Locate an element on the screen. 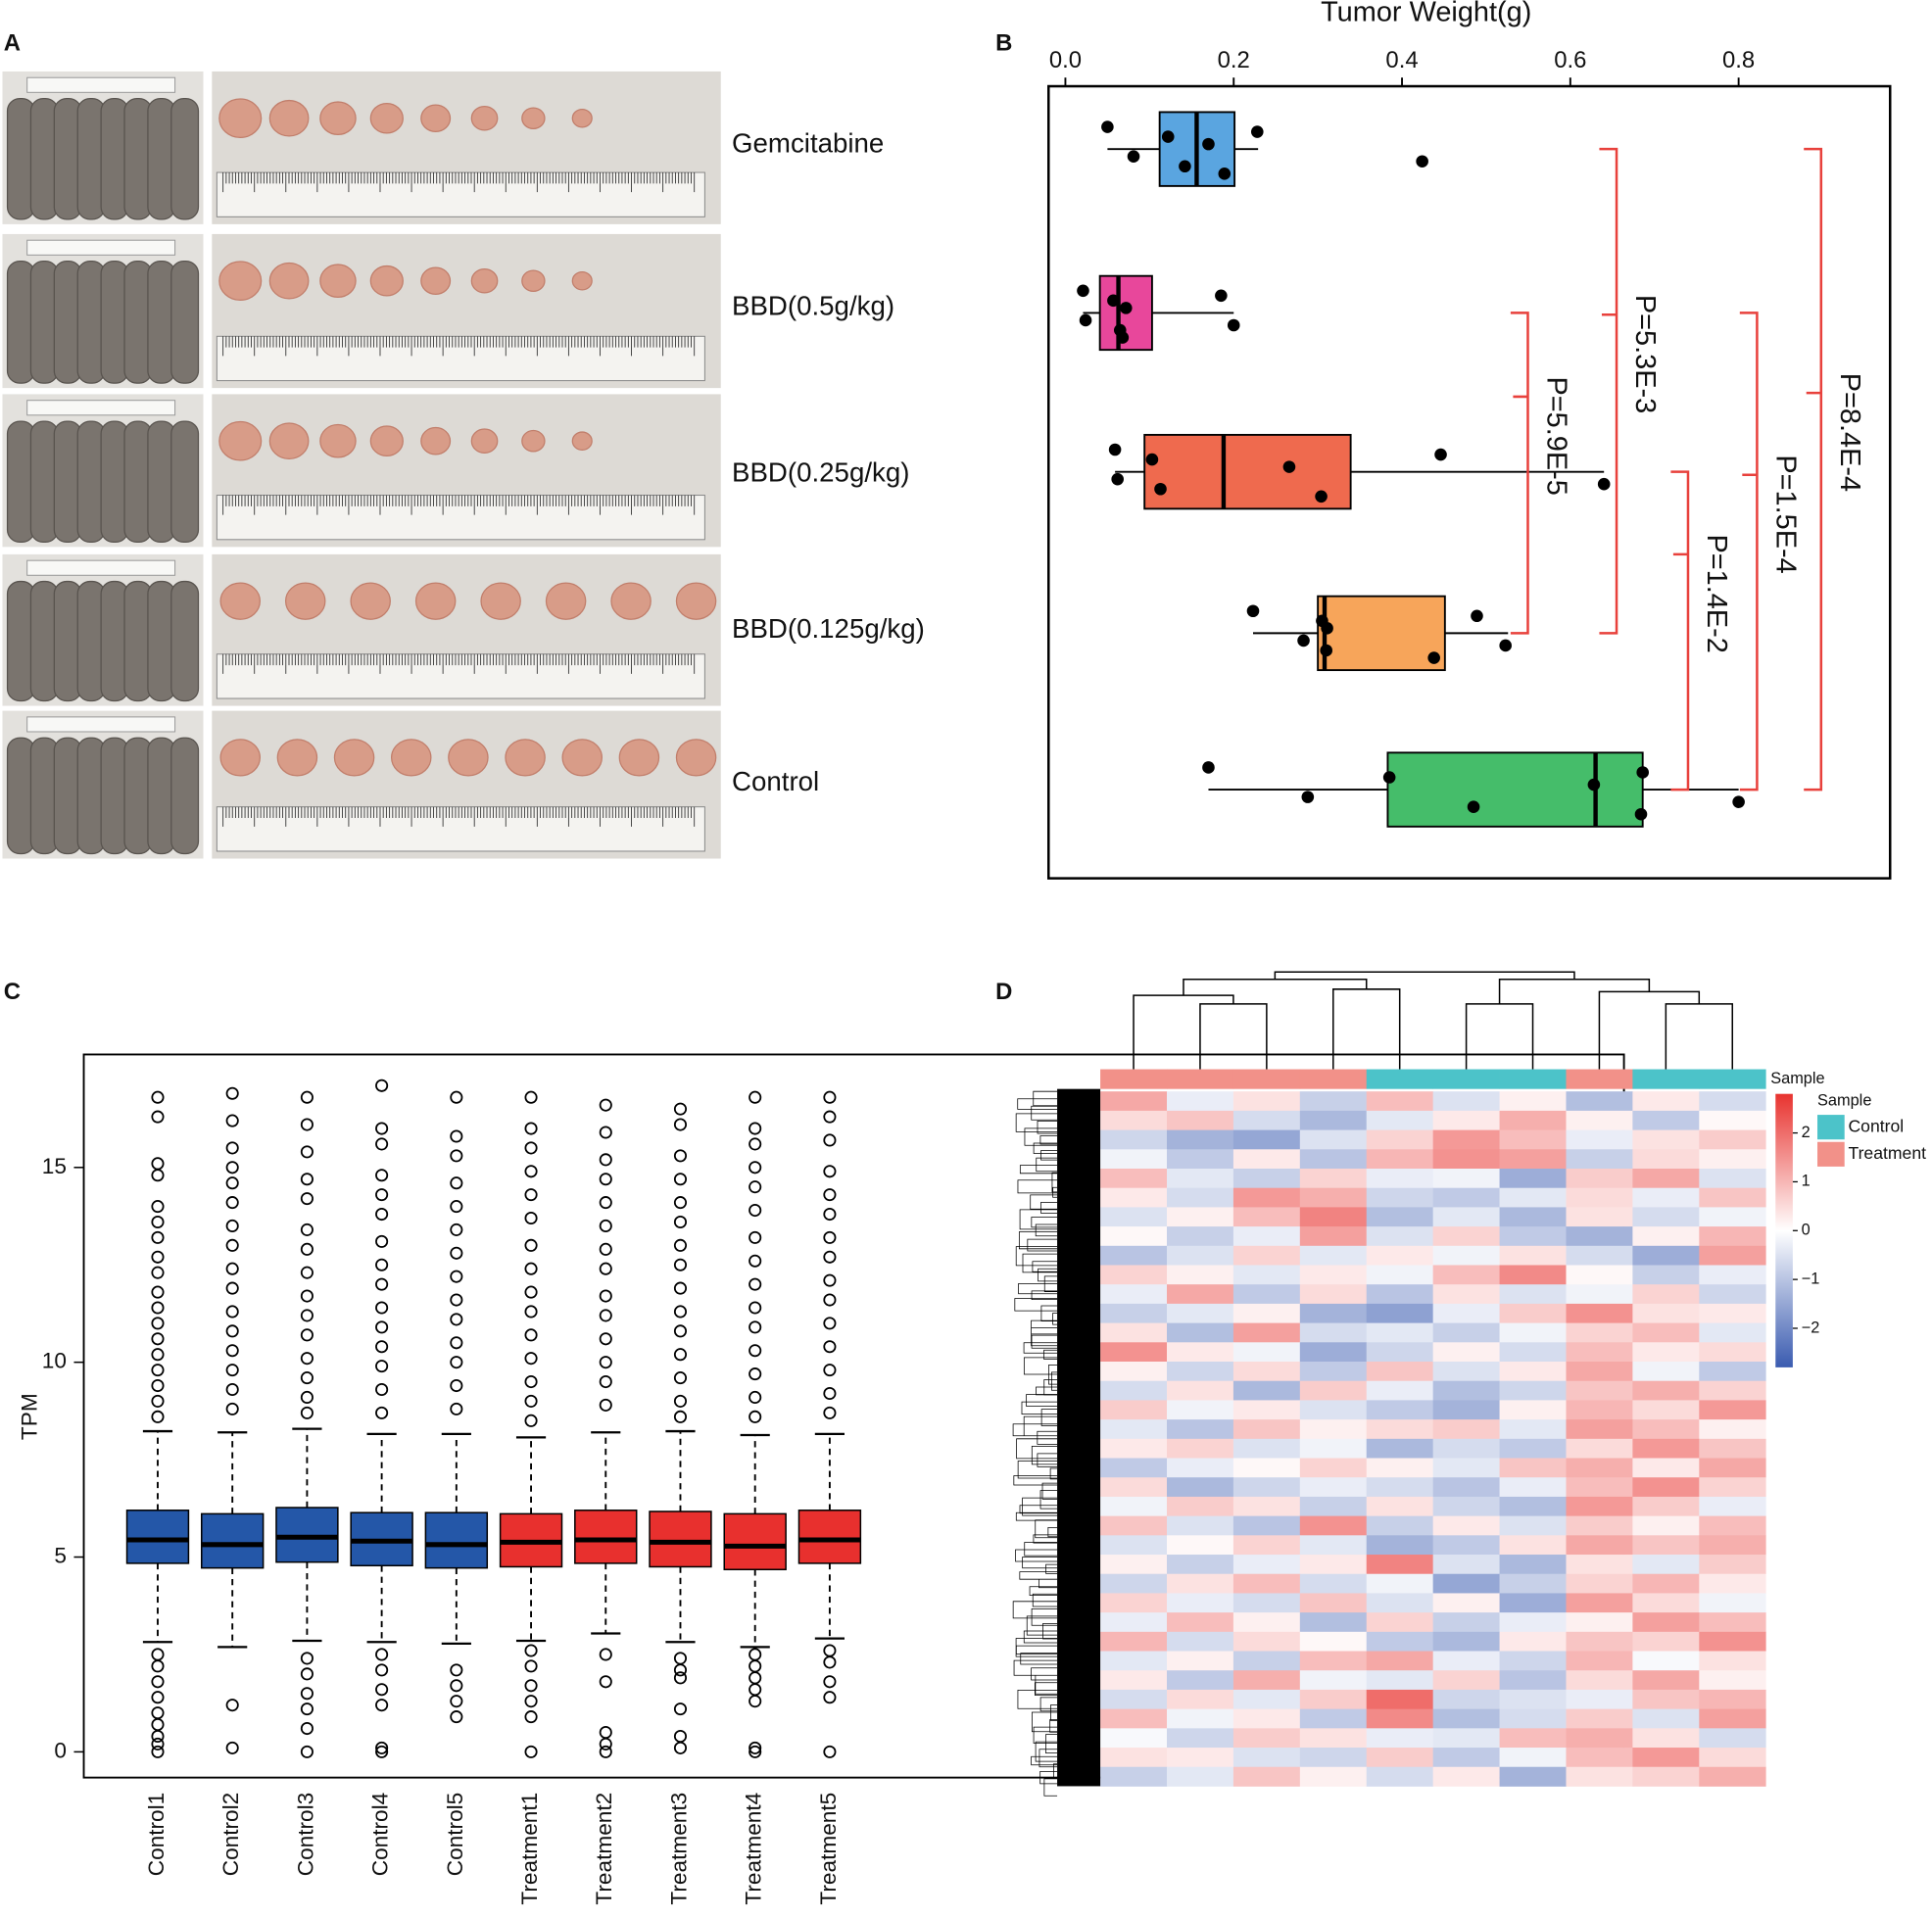 The image size is (1932, 1918). p-value: P=5.3E-3 is located at coordinates (1645, 354).